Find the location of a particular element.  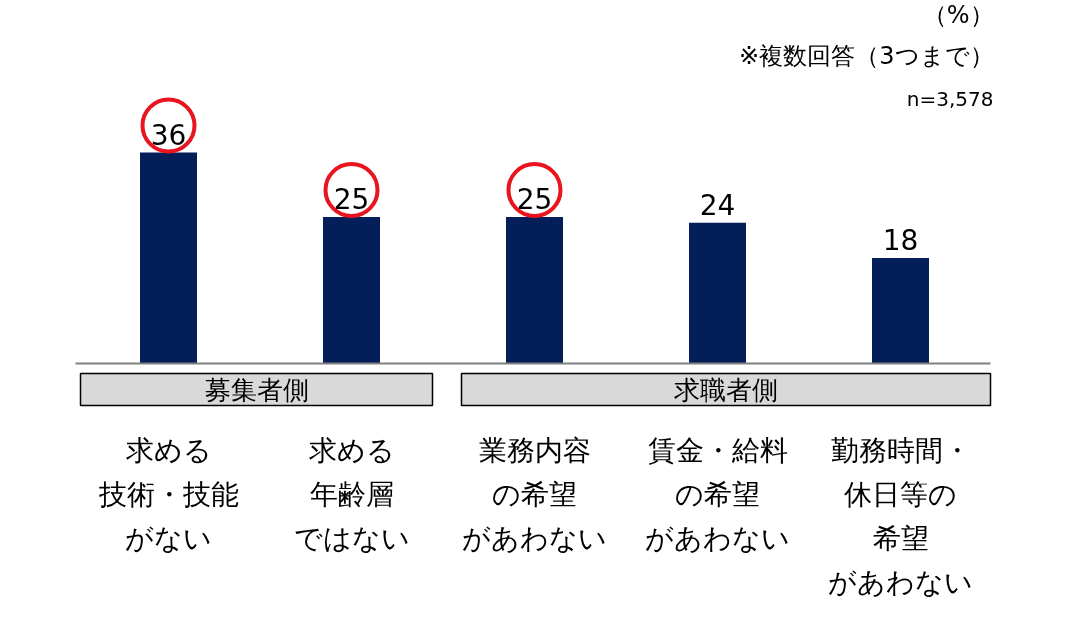

data-label: 24 is located at coordinates (717, 205).